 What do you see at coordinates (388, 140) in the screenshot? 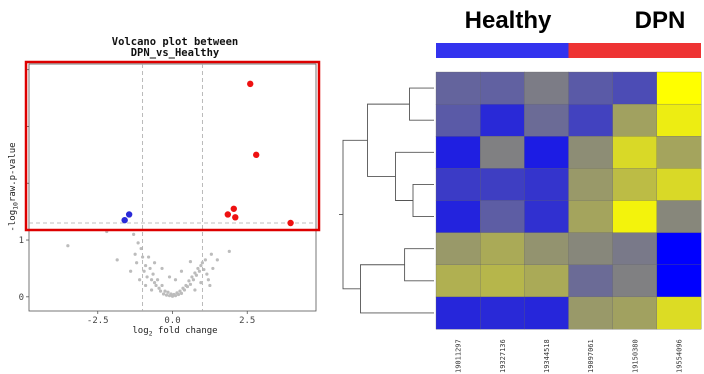
I see `dendrogram-branch` at bounding box center [388, 140].